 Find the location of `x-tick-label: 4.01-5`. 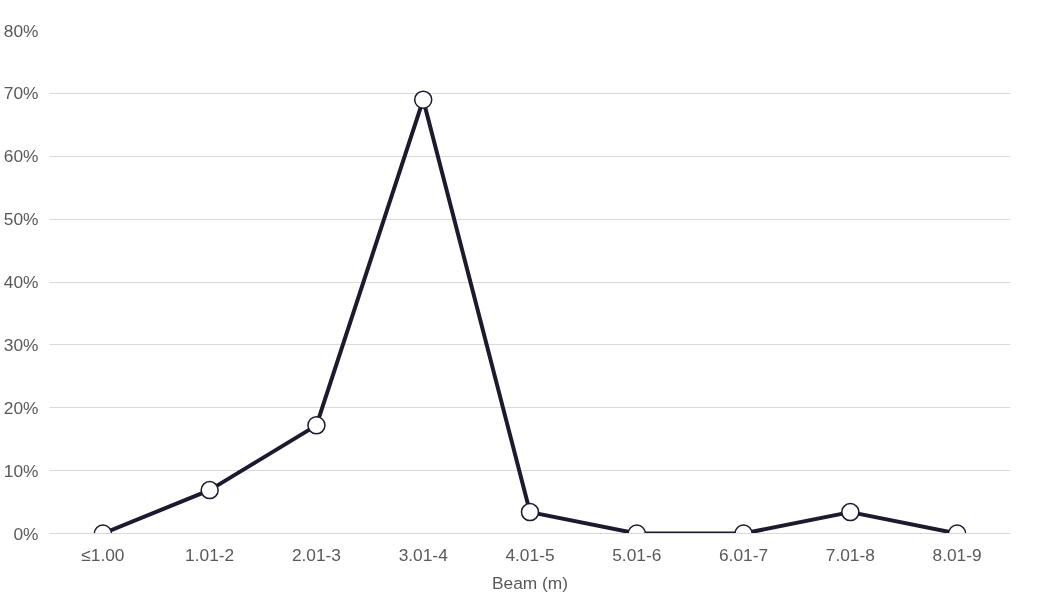

x-tick-label: 4.01-5 is located at coordinates (530, 554).